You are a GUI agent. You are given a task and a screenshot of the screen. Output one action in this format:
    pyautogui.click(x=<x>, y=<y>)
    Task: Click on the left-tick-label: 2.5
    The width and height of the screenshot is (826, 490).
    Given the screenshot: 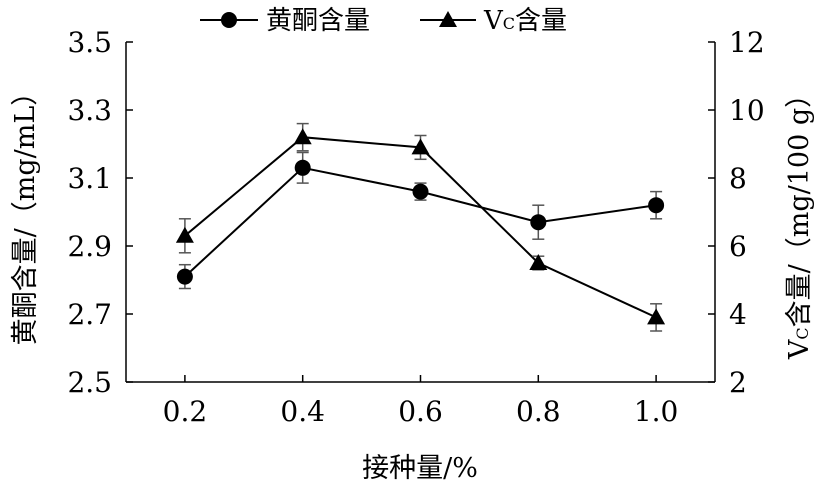 What is the action you would take?
    pyautogui.click(x=89, y=382)
    